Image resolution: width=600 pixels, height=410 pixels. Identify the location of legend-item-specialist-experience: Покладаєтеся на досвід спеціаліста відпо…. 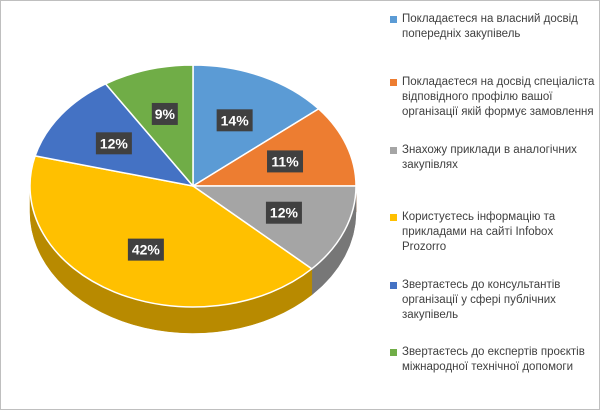
(494, 97).